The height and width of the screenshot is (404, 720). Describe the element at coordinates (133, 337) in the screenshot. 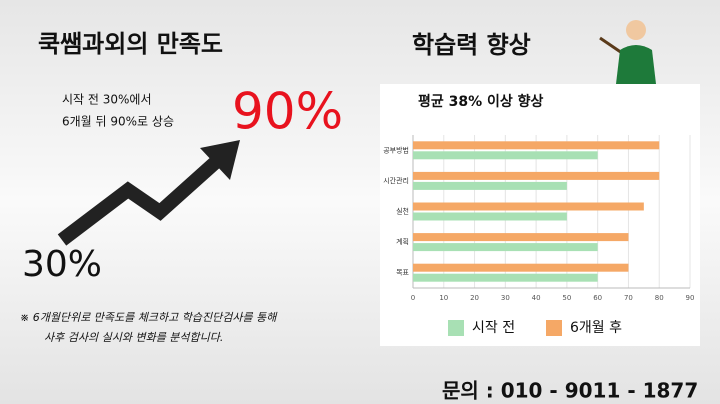

I see `note-line: 사후 검사의 실시와 변화를 분석합니다.` at that location.